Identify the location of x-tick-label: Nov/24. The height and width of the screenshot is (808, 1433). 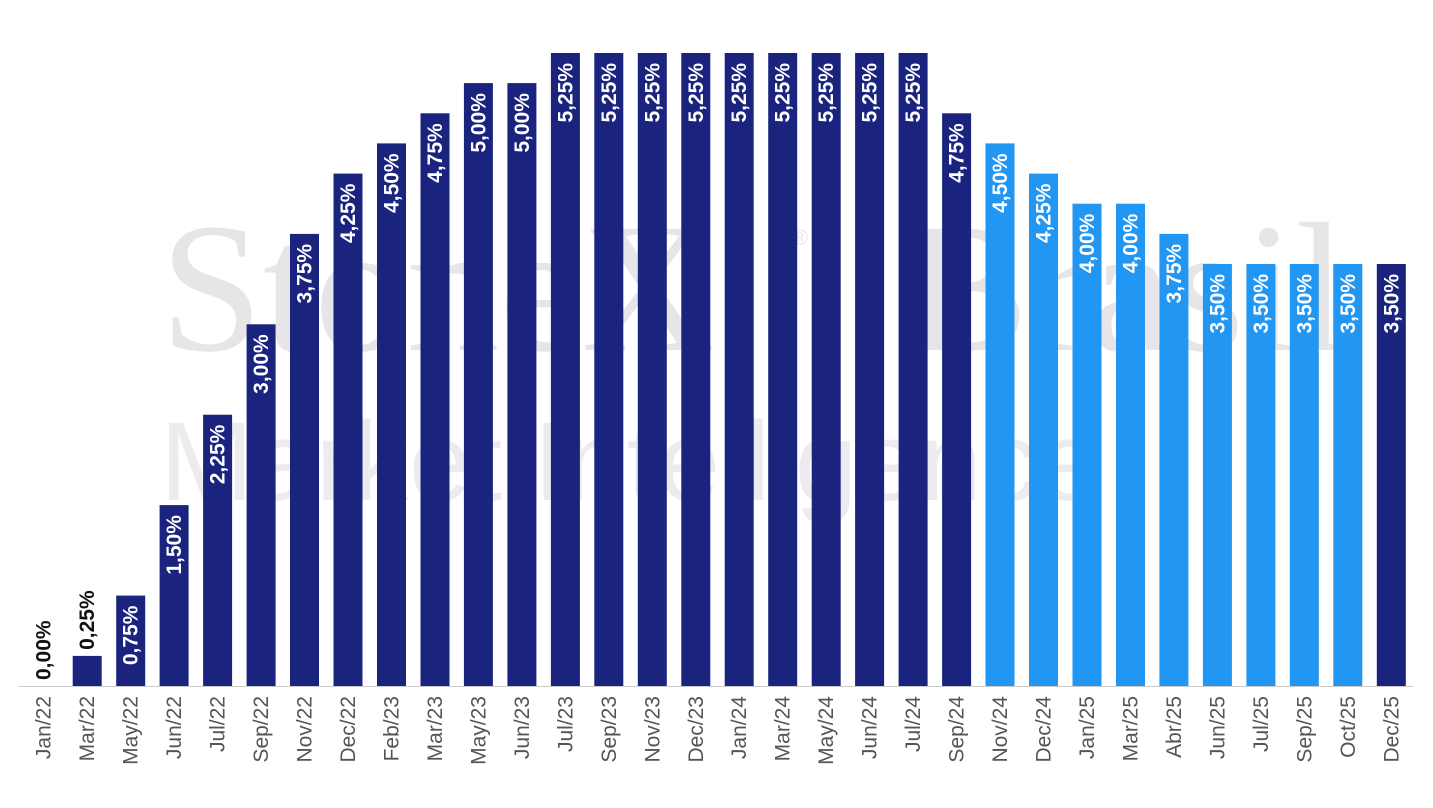
(1000, 729).